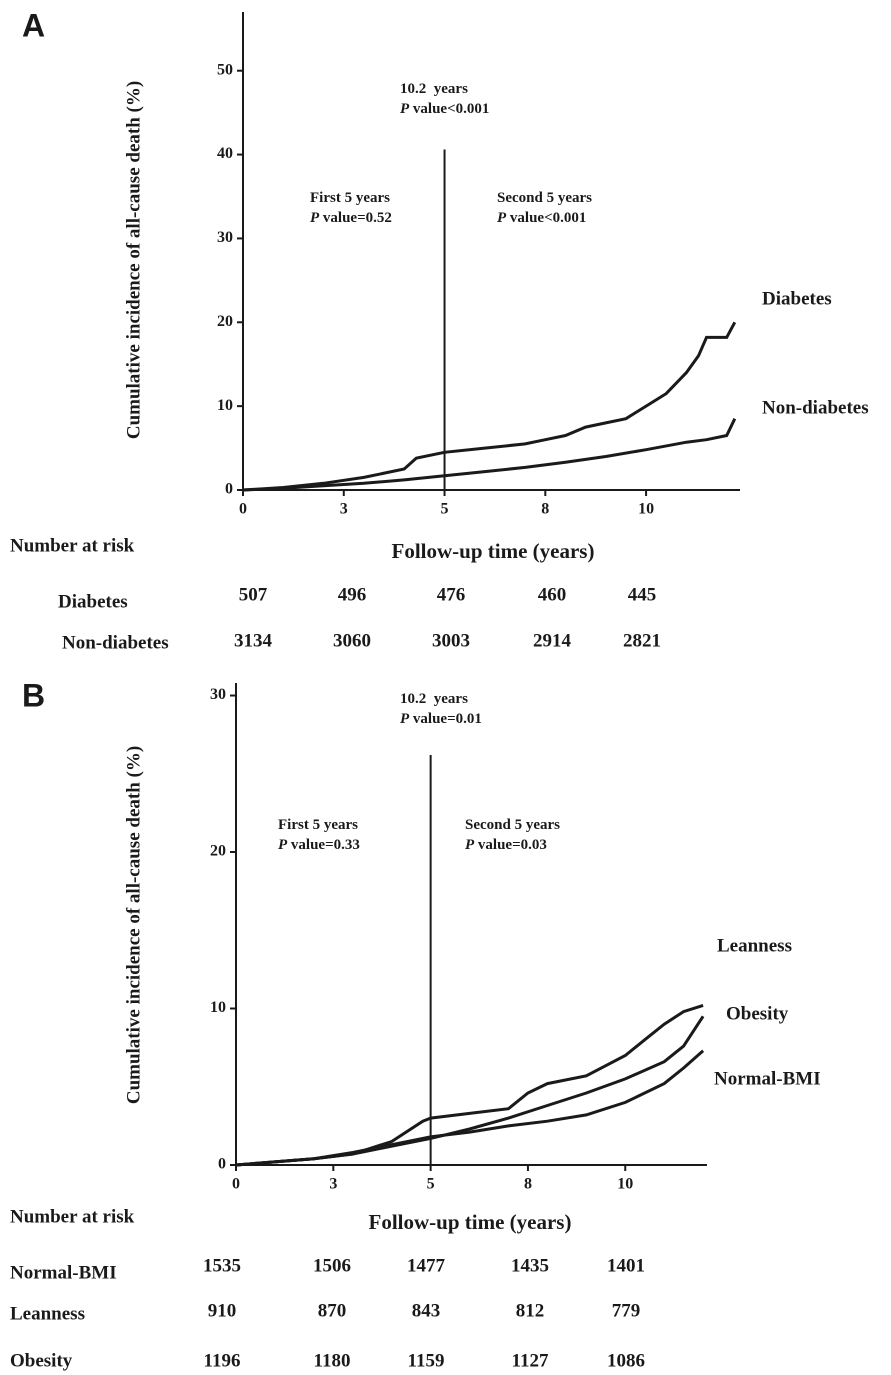 This screenshot has height=1375, width=891. What do you see at coordinates (225, 153) in the screenshot?
I see `y-tick-label: 40` at bounding box center [225, 153].